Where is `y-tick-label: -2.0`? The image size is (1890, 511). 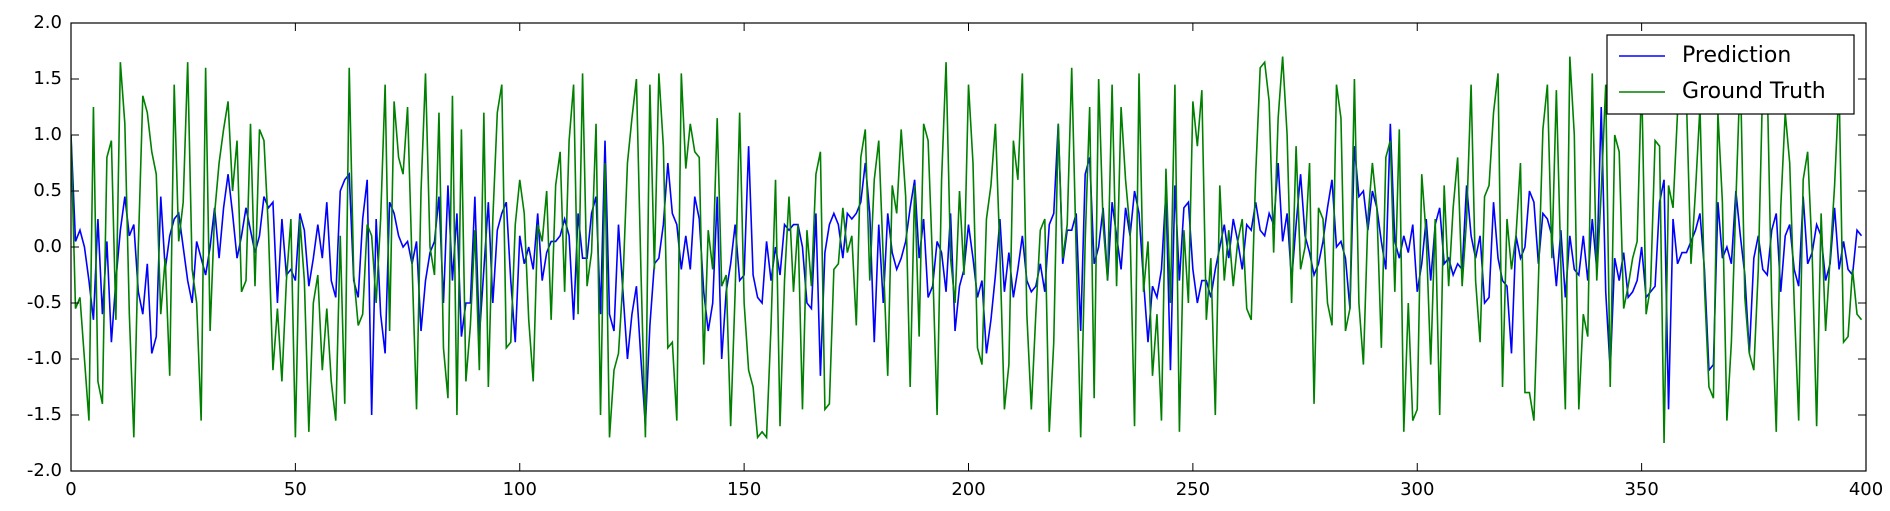
y-tick-label: -2.0 is located at coordinates (44, 470).